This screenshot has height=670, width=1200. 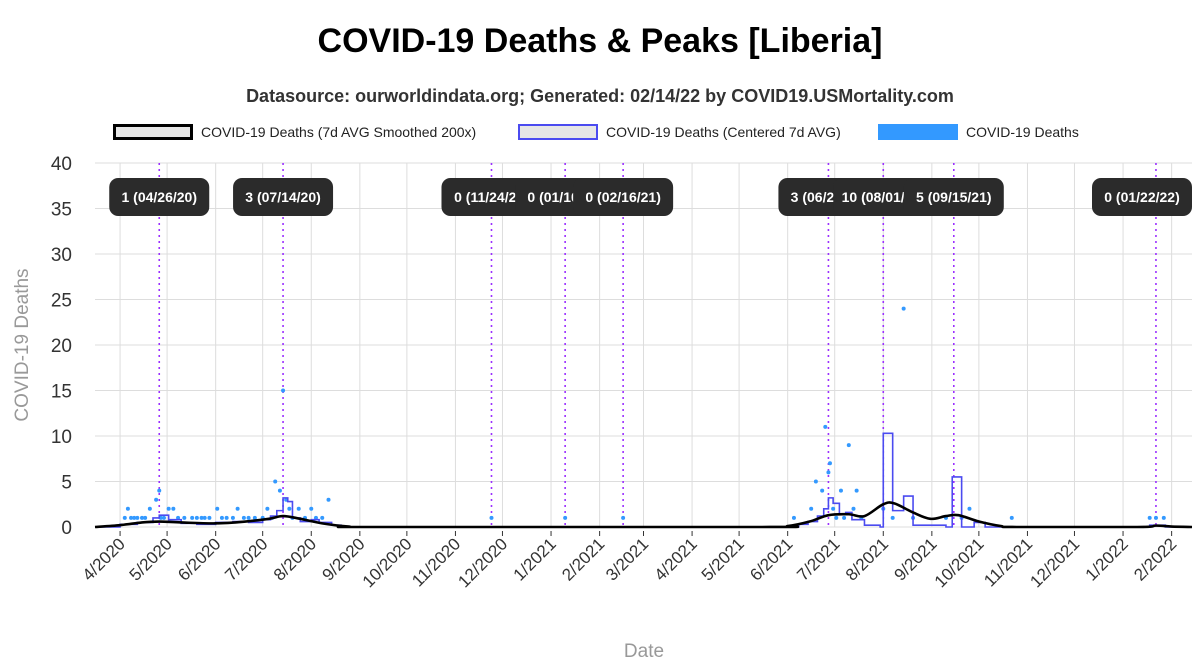 I want to click on x-tick-label: 12/2020, so click(x=482, y=562).